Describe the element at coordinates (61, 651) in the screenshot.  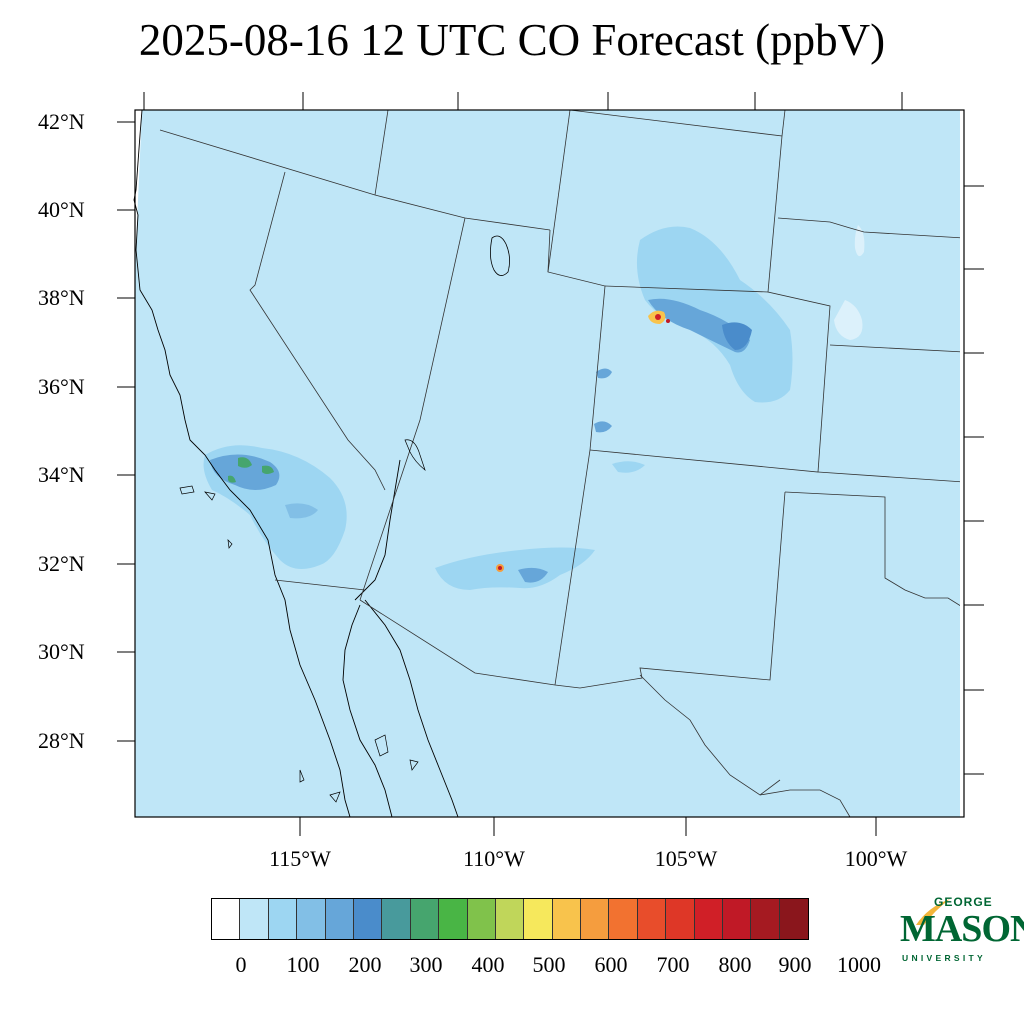
I see `latitude-label: 30°N` at that location.